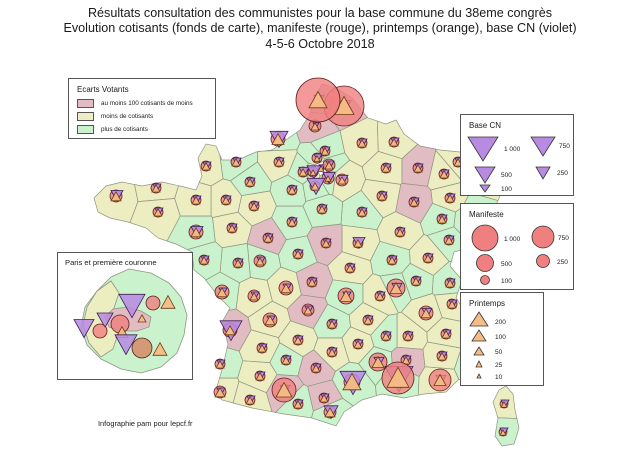  Describe the element at coordinates (349, 181) in the screenshot. I see `department-cell` at that location.